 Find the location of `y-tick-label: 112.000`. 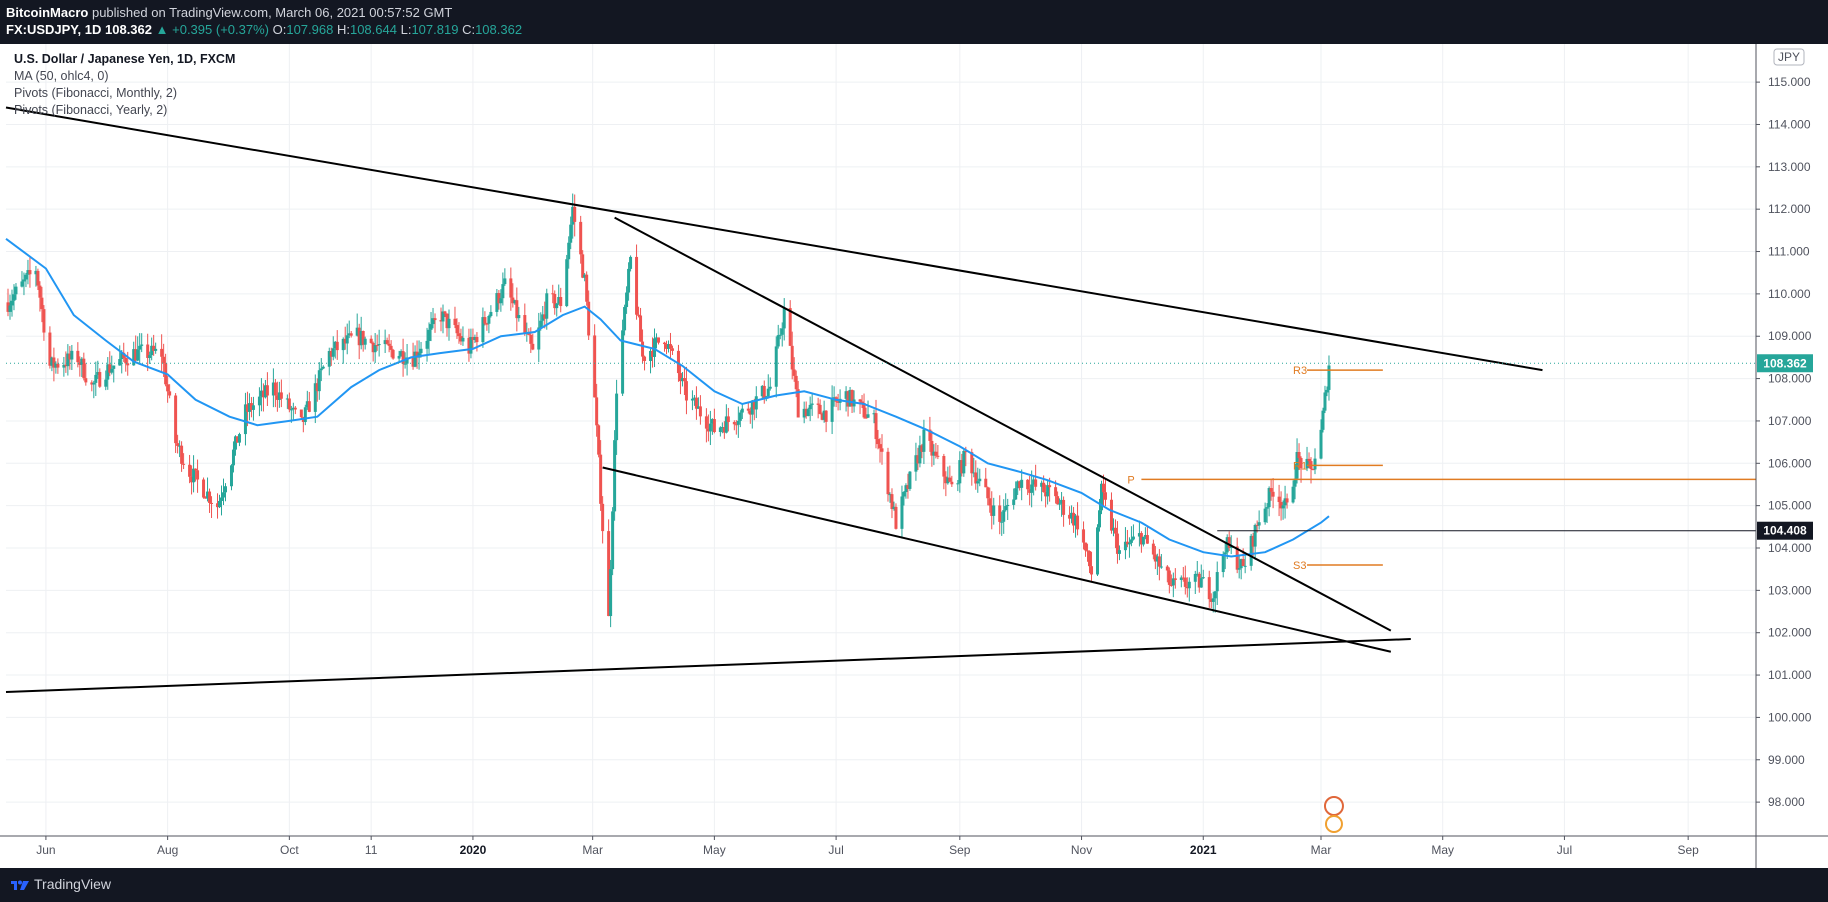

y-tick-label: 112.000 is located at coordinates (1789, 209).